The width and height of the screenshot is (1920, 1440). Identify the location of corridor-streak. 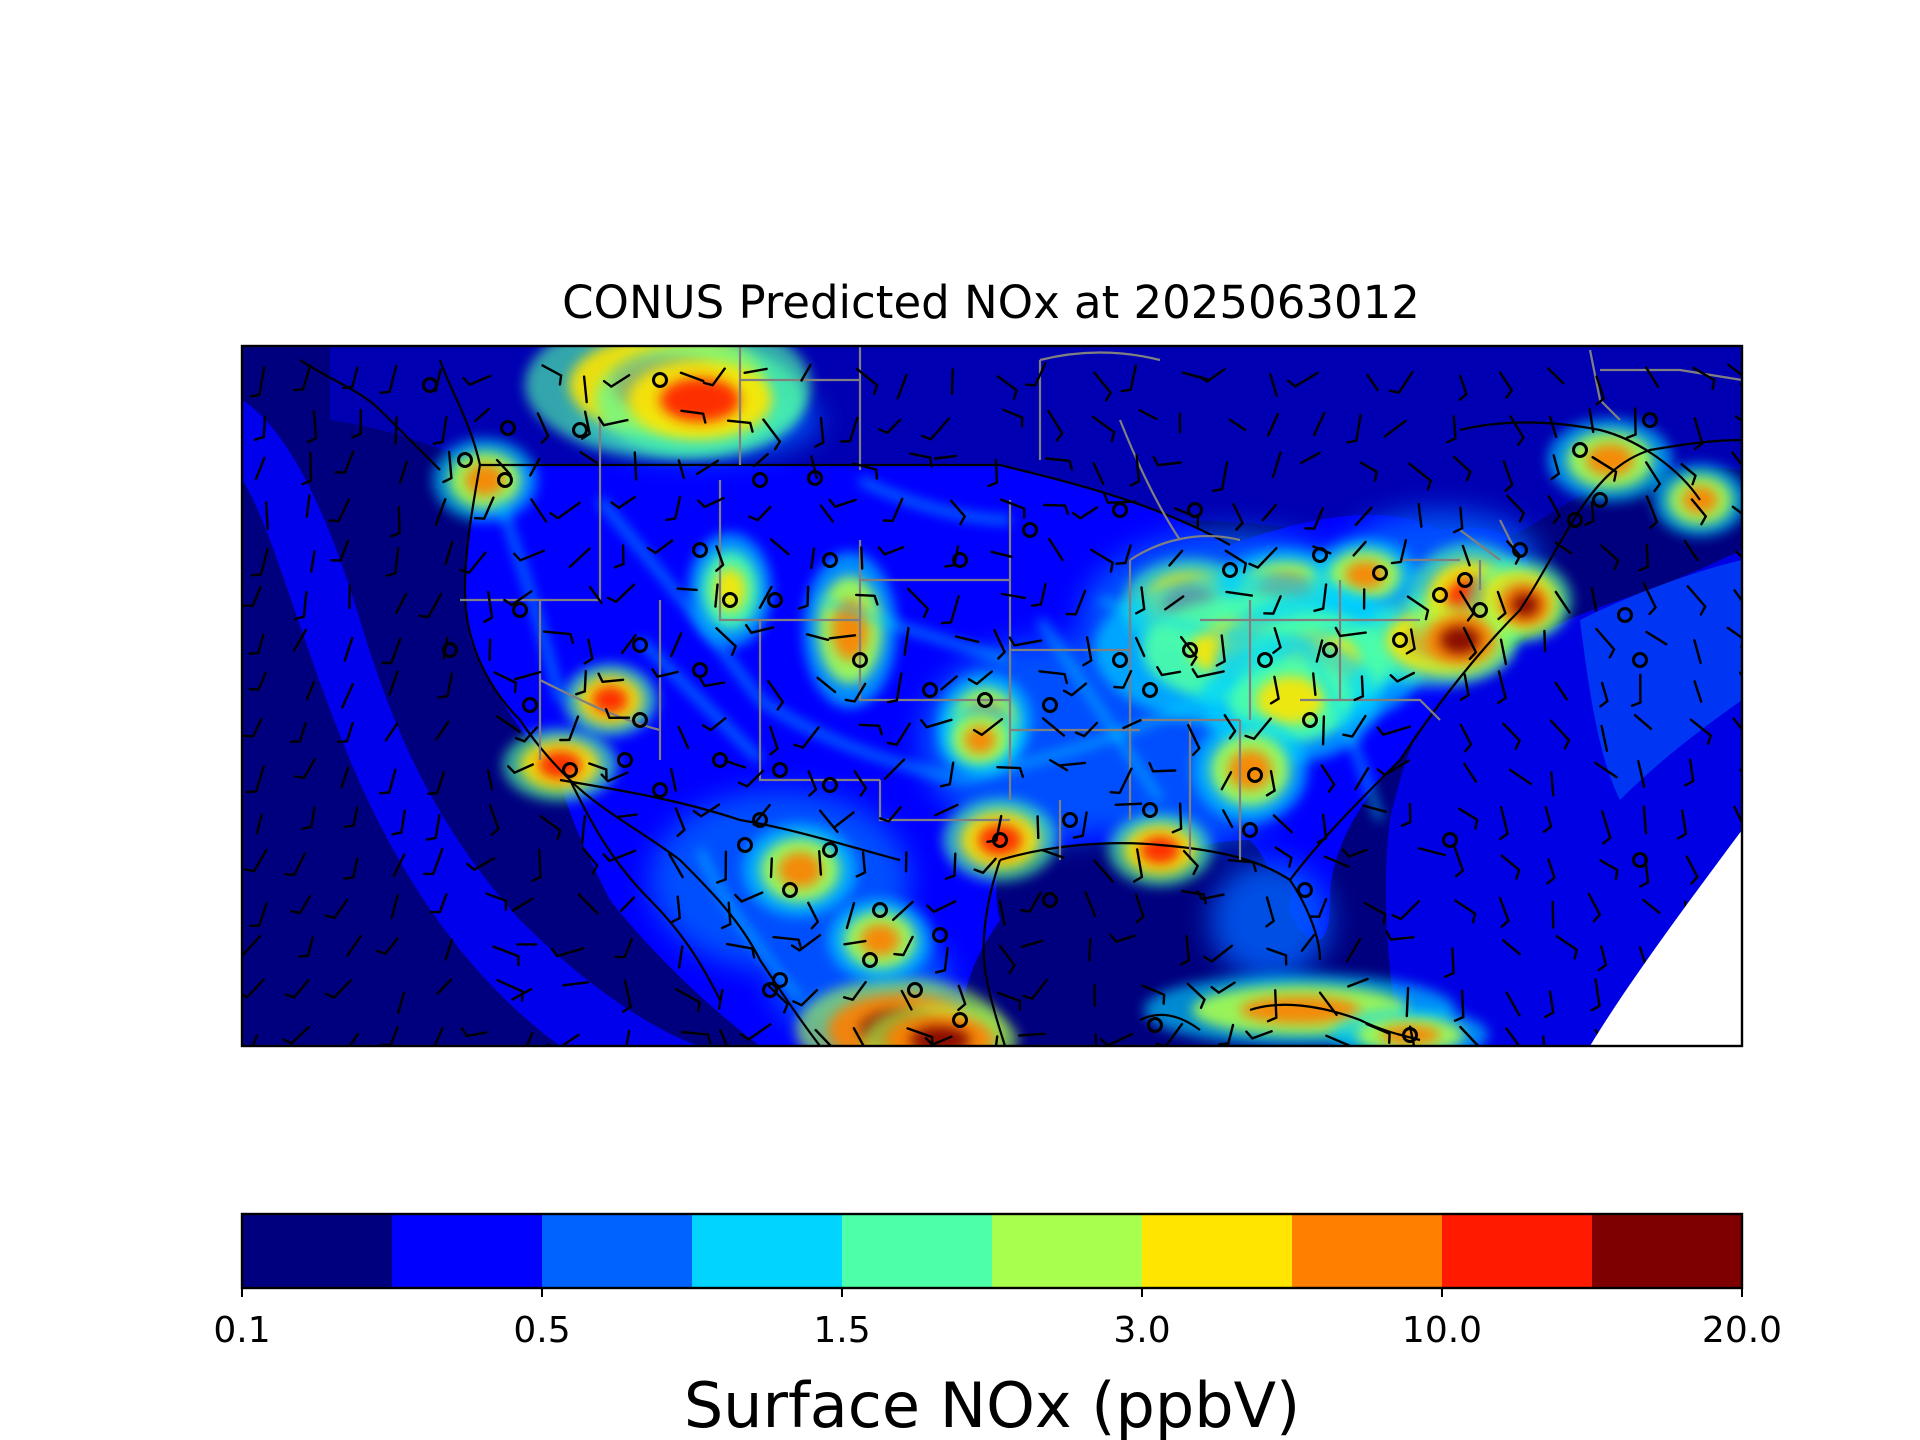
(915, 630).